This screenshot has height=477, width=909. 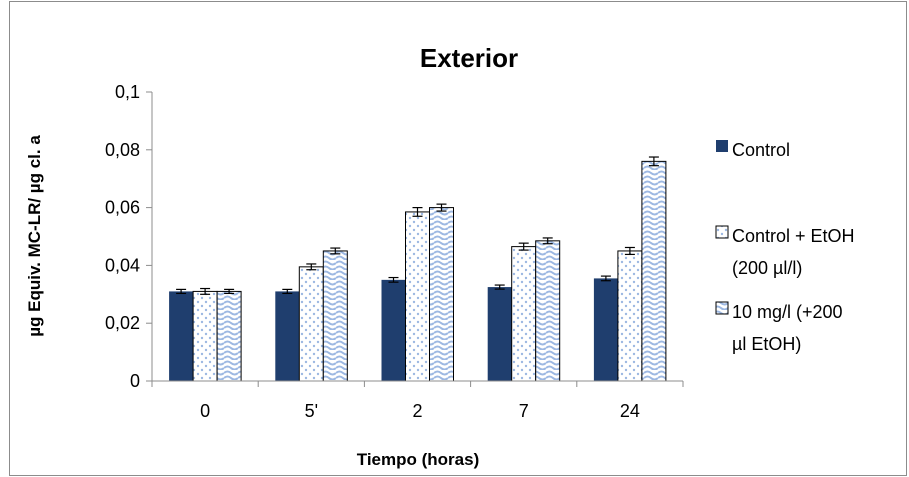 What do you see at coordinates (787, 312) in the screenshot?
I see `legend-label: 10 mg/l (+200` at bounding box center [787, 312].